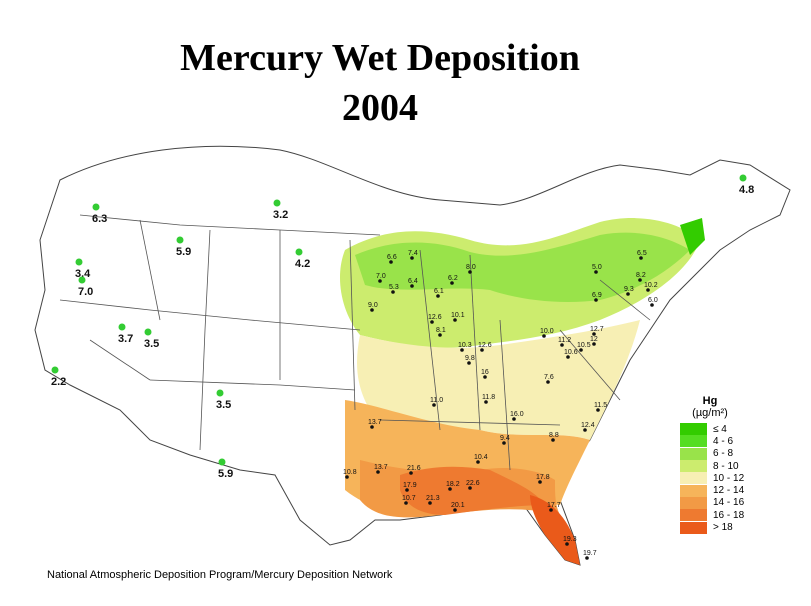 This screenshot has width=811, height=606. Describe the element at coordinates (517, 414) in the screenshot. I see `site-value-label: 16.0` at that location.